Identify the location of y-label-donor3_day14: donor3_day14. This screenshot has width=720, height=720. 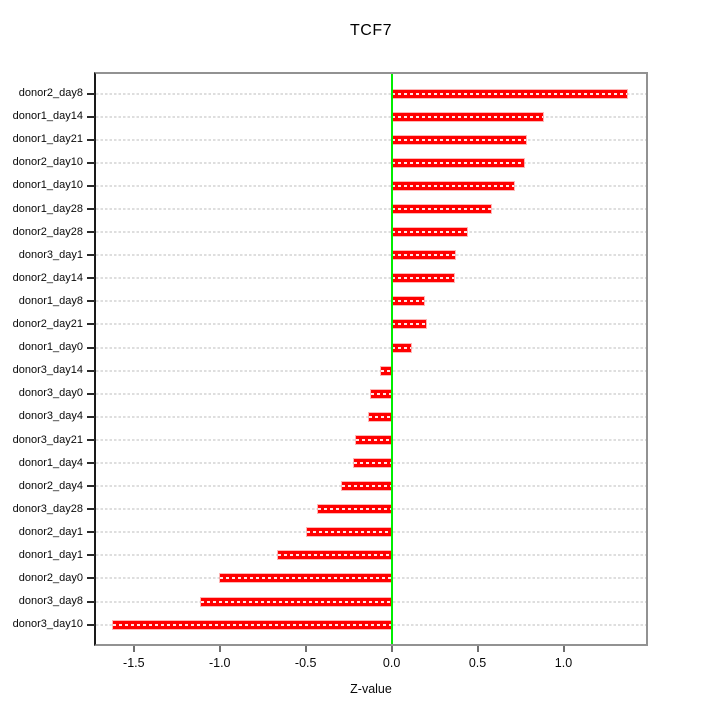
(47, 370).